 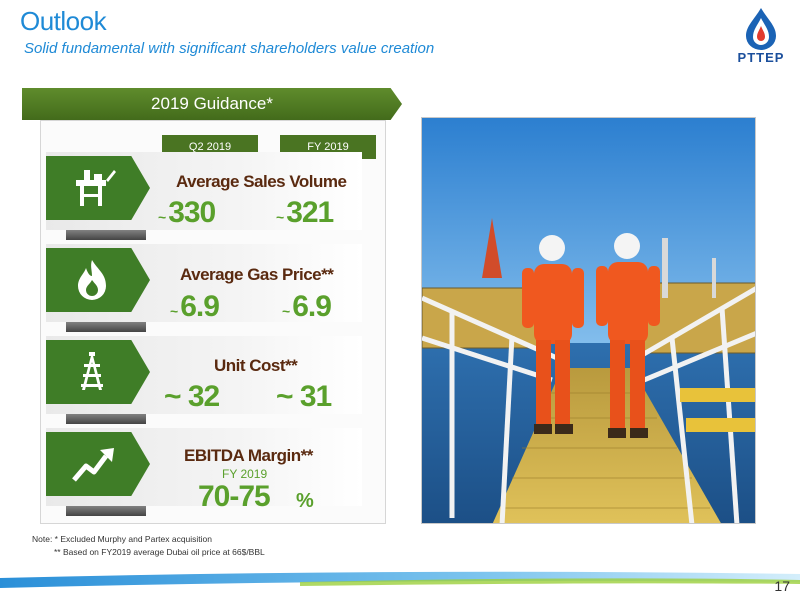 I want to click on drilling-rig-icon, so click(x=92, y=371).